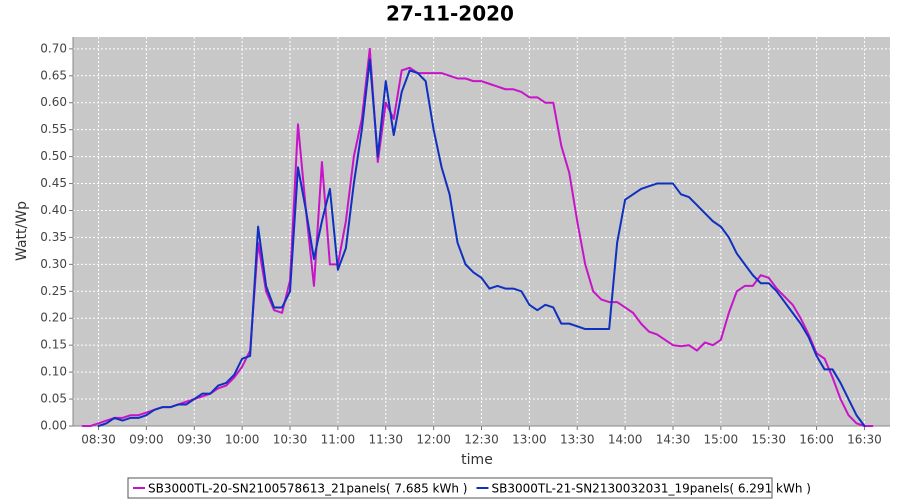 The width and height of the screenshot is (900, 500). What do you see at coordinates (146, 440) in the screenshot?
I see `x-tick-label: 09:00` at bounding box center [146, 440].